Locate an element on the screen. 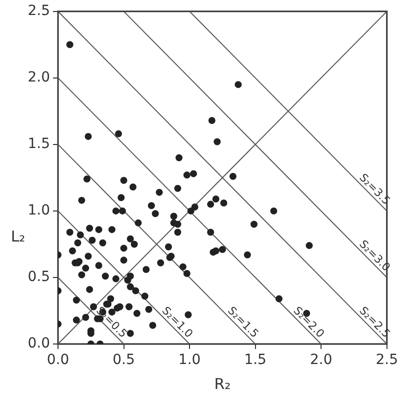 Image resolution: width=401 pixels, height=396 pixels. y-tick-label: 2.0 is located at coordinates (39, 78).